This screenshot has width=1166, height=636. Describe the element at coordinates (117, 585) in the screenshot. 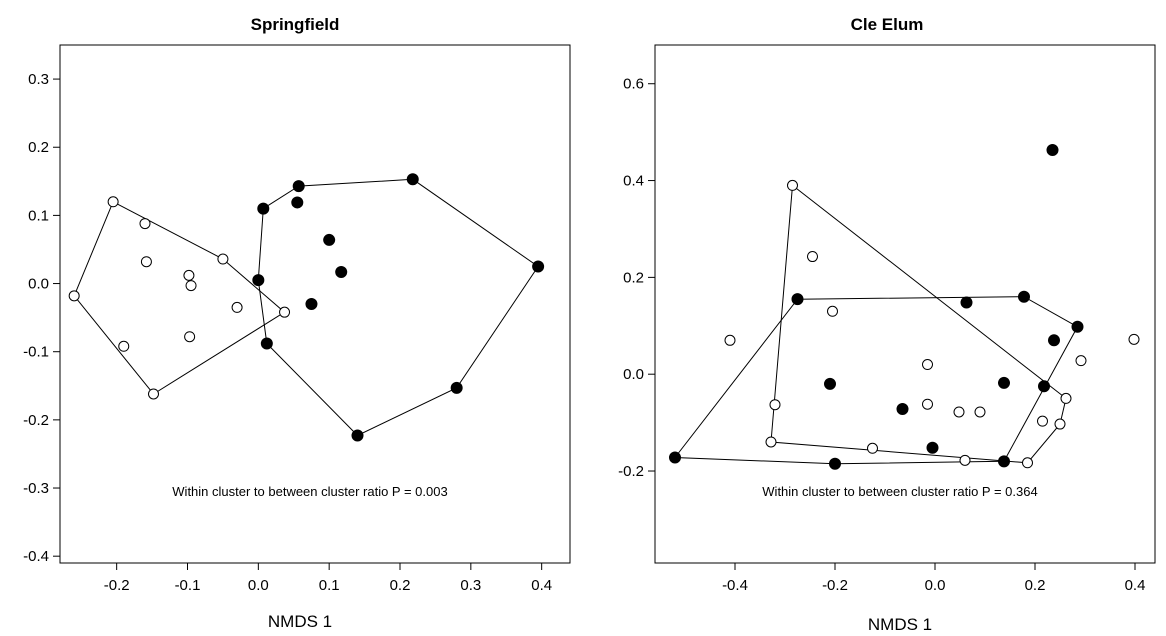

I see `x-tick-label-springfield: -0.2` at that location.